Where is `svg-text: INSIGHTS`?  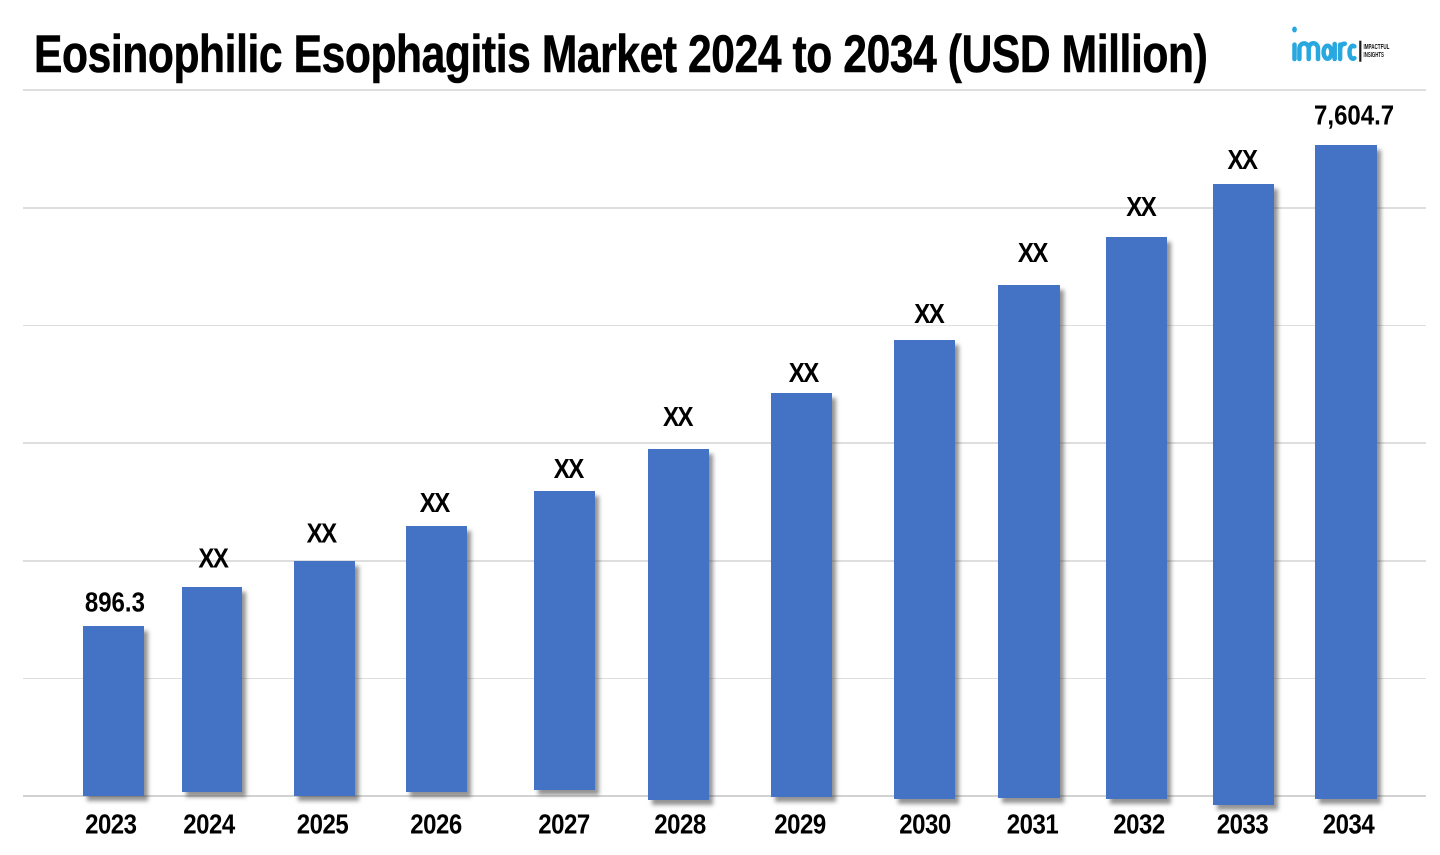
svg-text: INSIGHTS is located at coordinates (1374, 55).